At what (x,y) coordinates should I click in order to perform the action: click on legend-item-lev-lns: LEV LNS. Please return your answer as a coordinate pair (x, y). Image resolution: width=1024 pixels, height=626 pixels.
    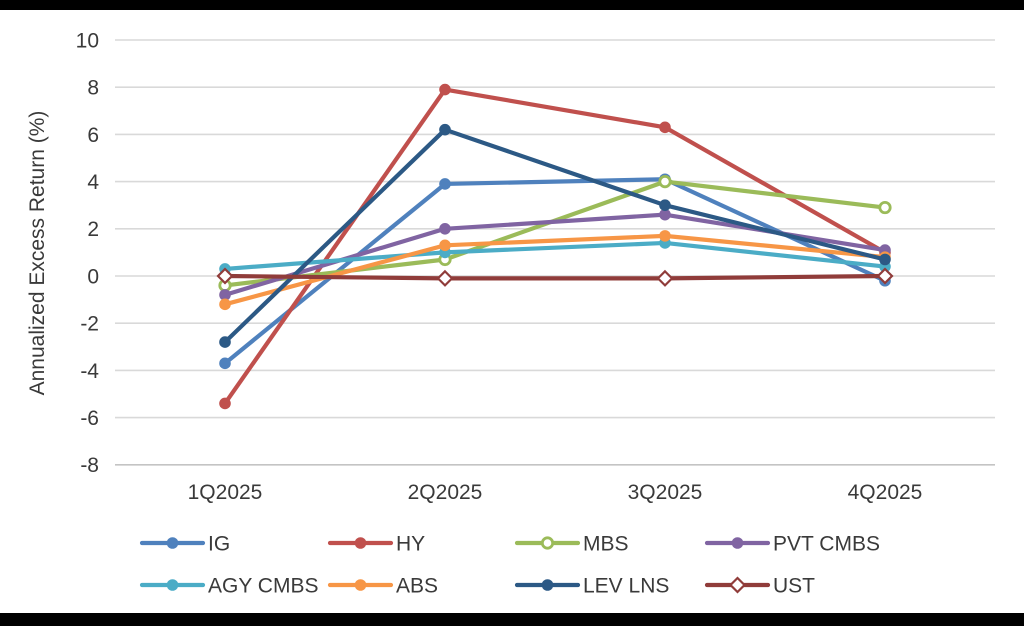
    Looking at the image, I should click on (591, 585).